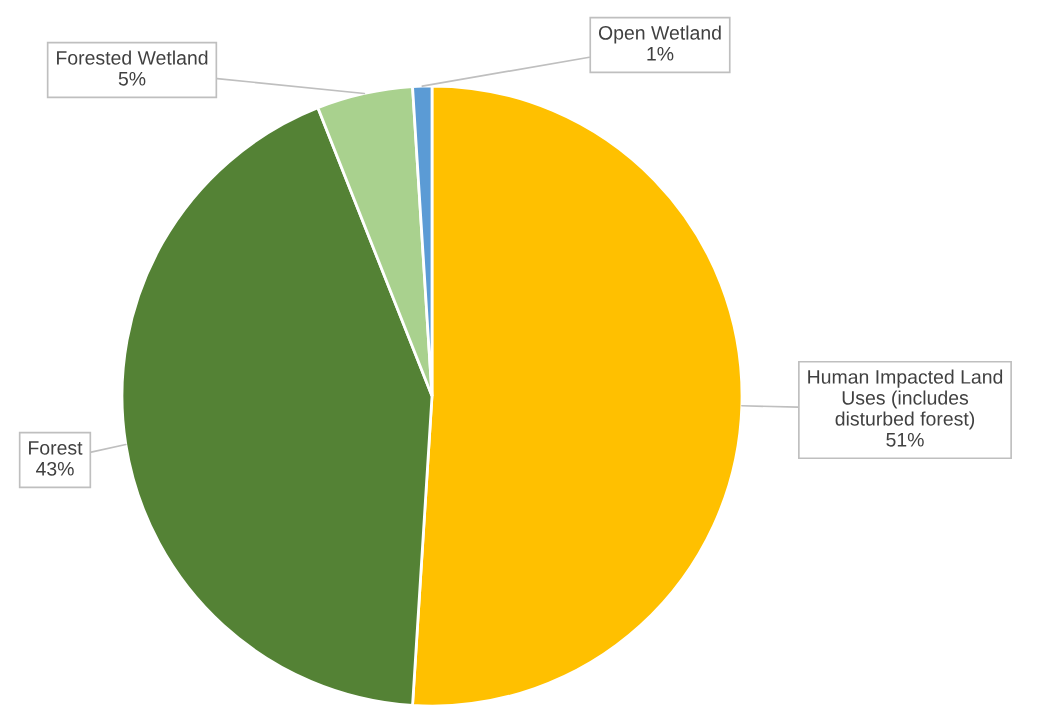 The height and width of the screenshot is (707, 1050). I want to click on data-label: 5%, so click(132, 79).